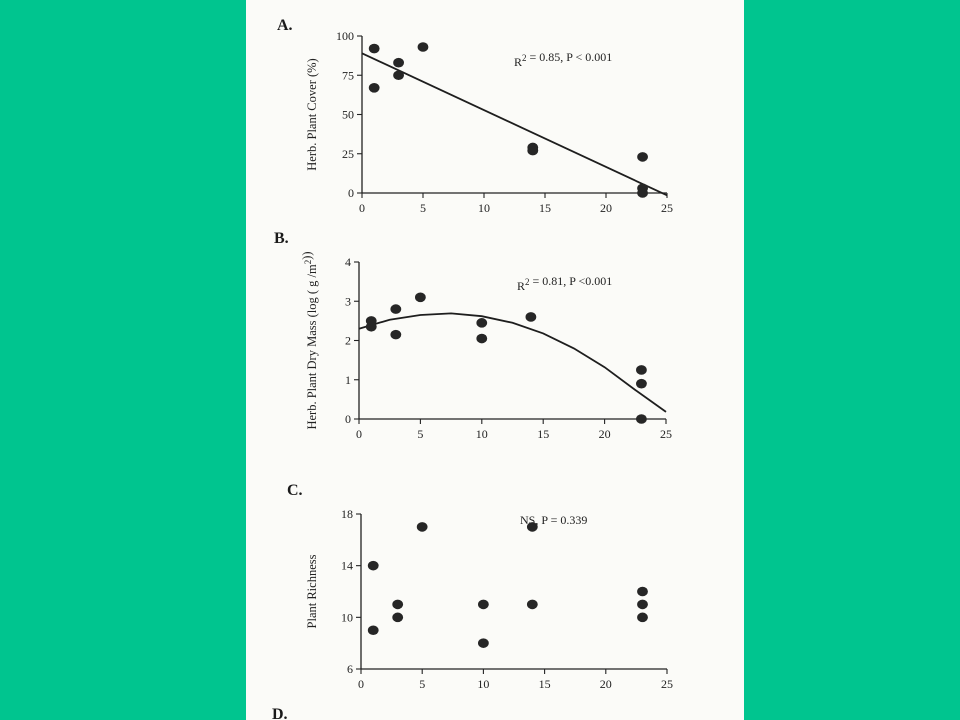 The image size is (960, 720). I want to click on y-tick-label: 100, so click(345, 36).